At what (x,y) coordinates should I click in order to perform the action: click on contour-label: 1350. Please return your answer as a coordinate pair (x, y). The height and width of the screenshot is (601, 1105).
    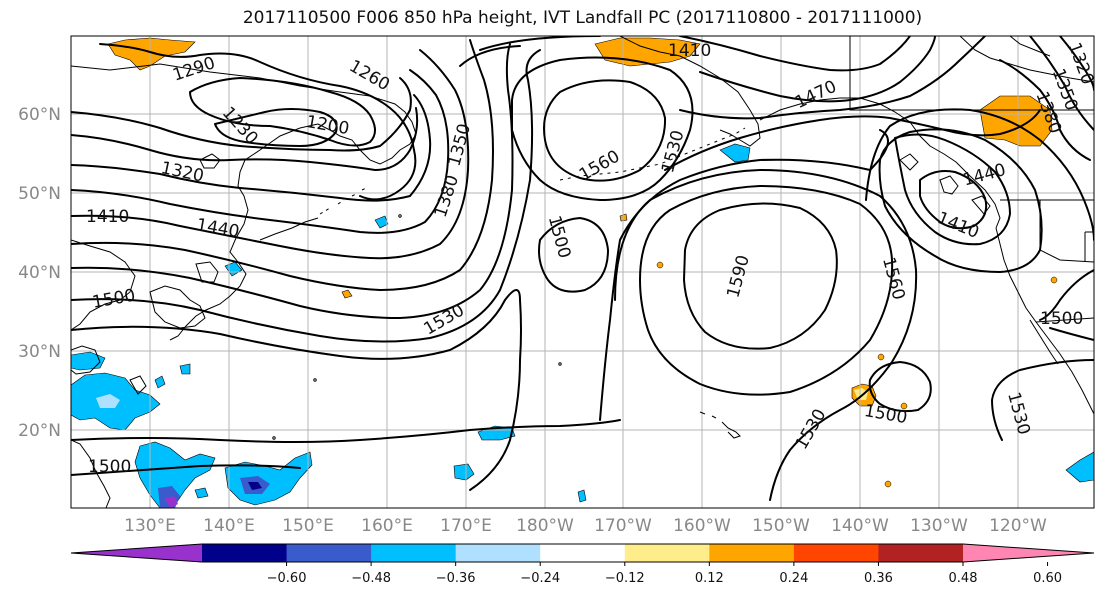
    Looking at the image, I should click on (460, 145).